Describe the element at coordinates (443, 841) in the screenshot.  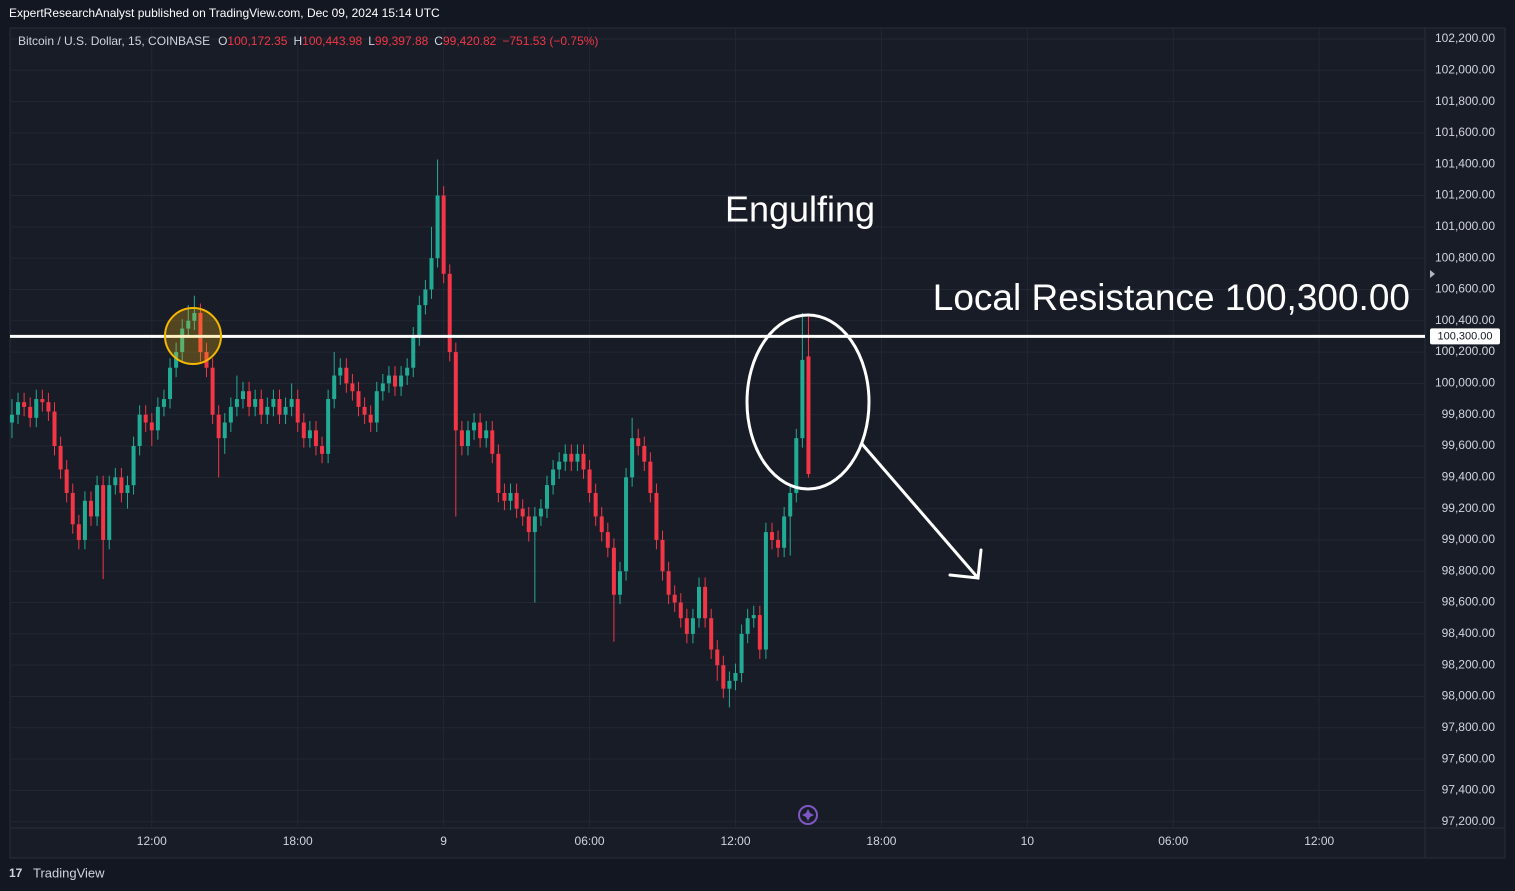
I see `x-tick-label: 9` at that location.